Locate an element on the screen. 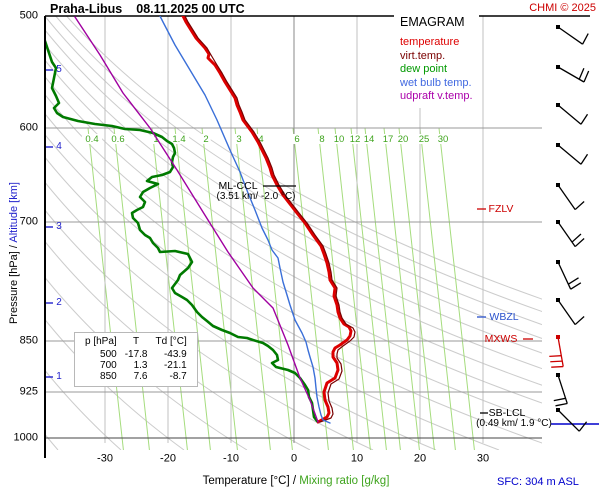 The height and width of the screenshot is (500, 600). legend-title: EMAGRAM is located at coordinates (432, 22).